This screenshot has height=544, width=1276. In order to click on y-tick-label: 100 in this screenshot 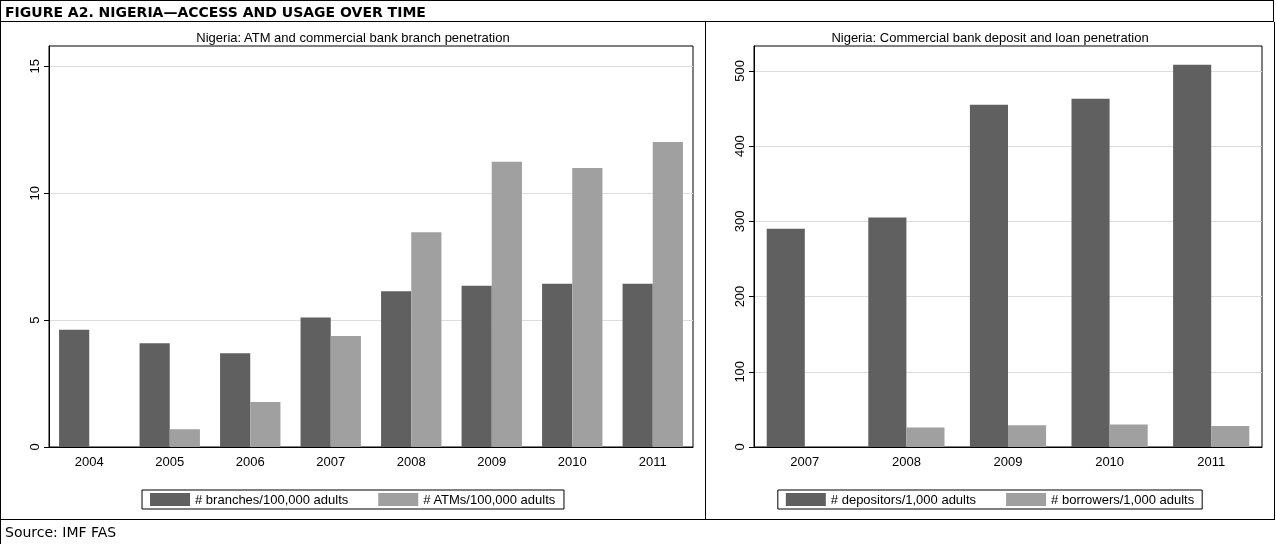, I will do `click(739, 371)`.